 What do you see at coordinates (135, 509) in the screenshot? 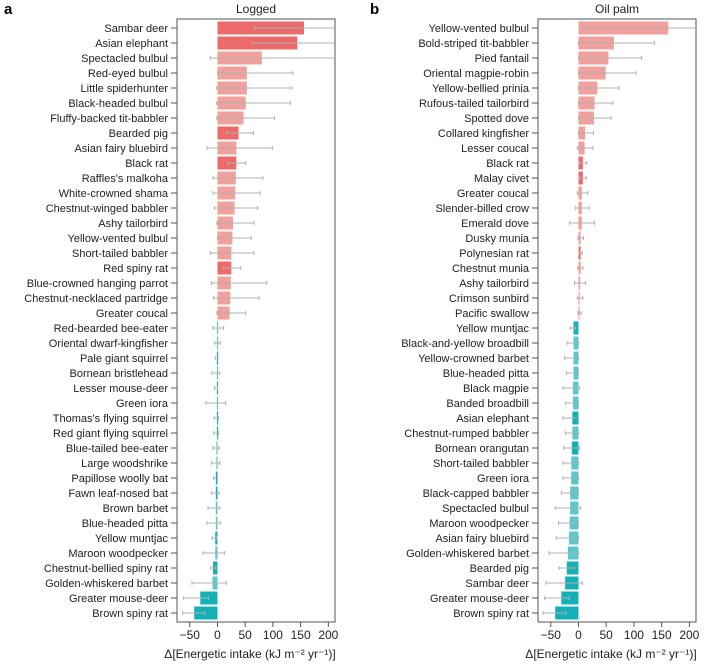
I see `y-tick-label: Brown barbet` at bounding box center [135, 509].